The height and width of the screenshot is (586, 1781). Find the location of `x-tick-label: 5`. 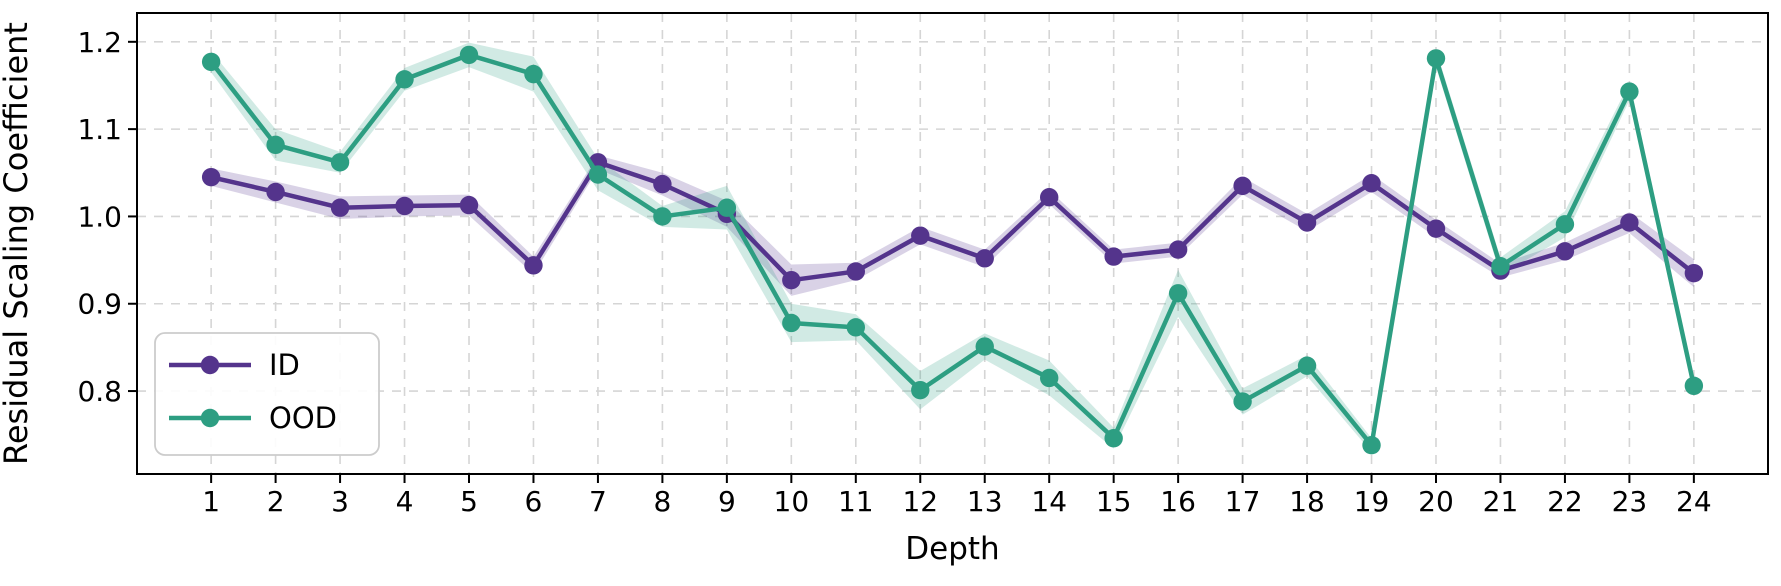

x-tick-label: 5 is located at coordinates (469, 501).